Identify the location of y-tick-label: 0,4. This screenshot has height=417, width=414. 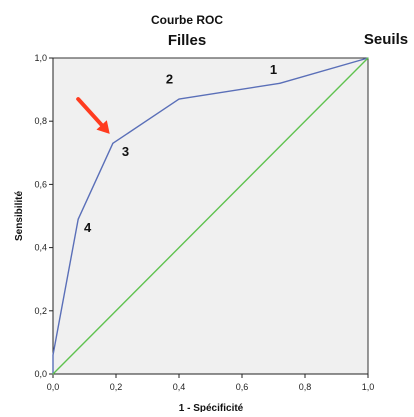
(40, 248).